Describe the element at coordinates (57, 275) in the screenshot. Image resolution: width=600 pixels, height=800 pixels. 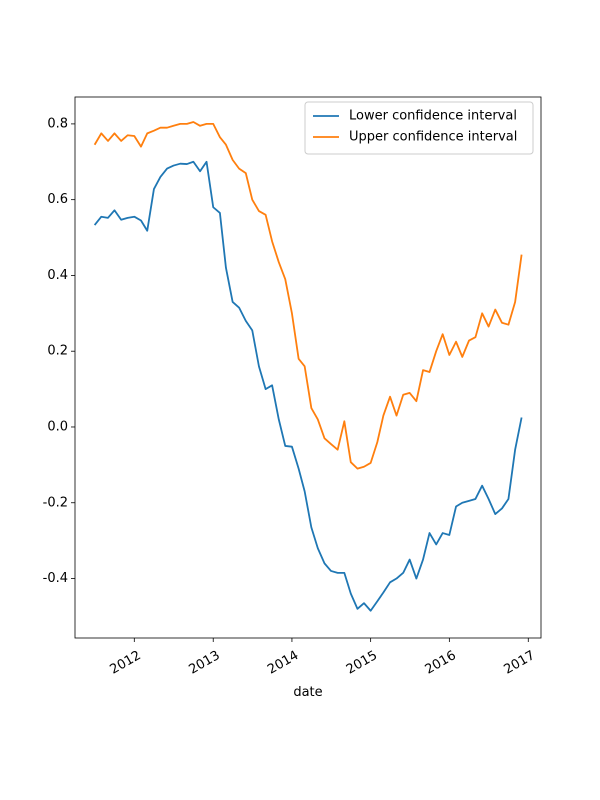
I see `y-tick-label: 0.4` at that location.